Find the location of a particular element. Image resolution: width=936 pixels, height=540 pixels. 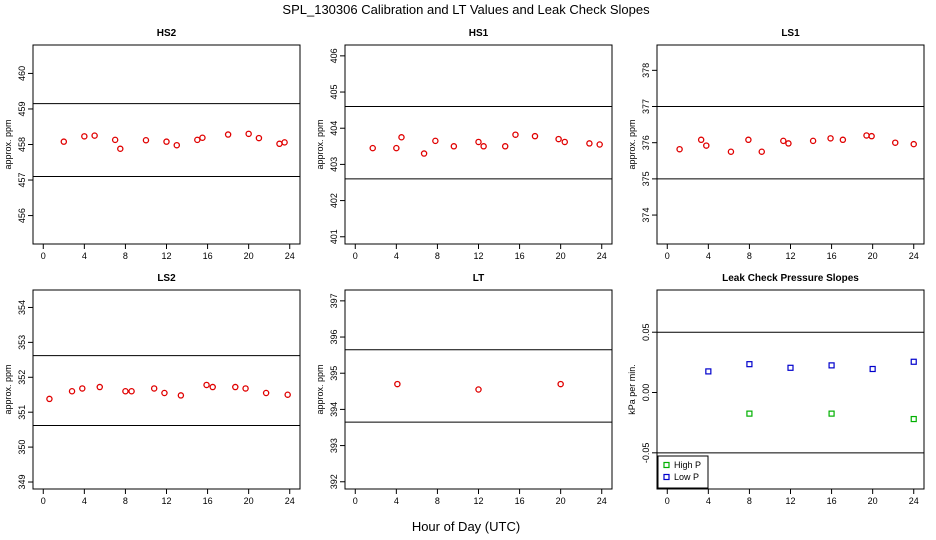

y-tick-label: 406 is located at coordinates (334, 55).